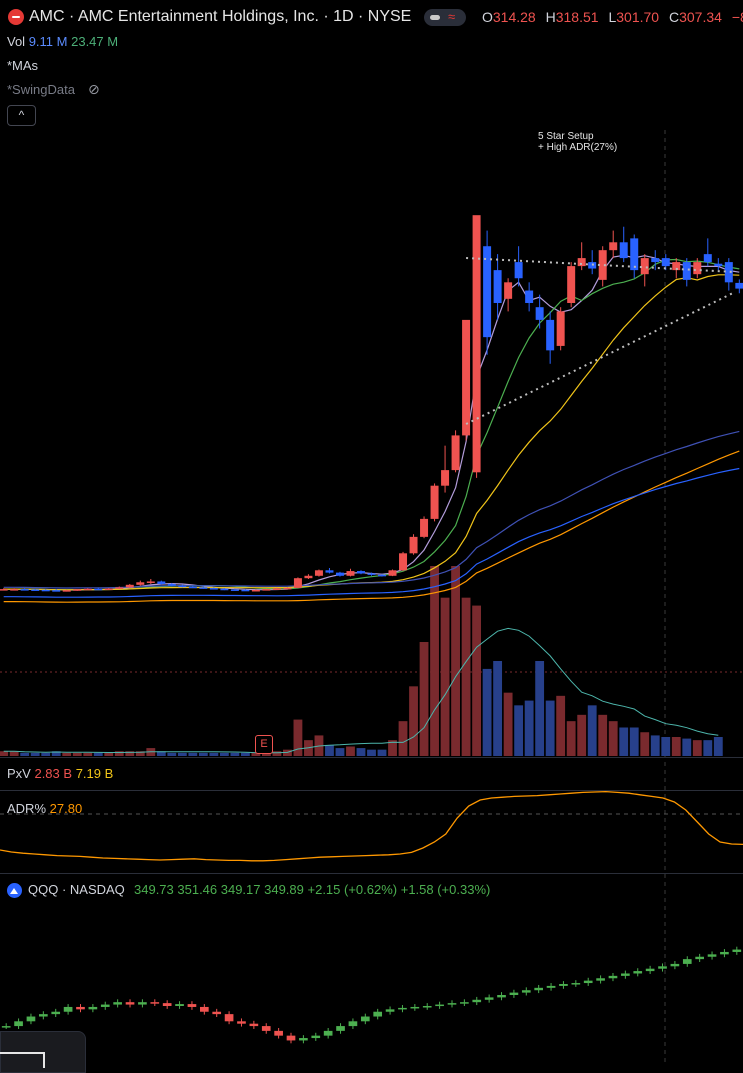 Image resolution: width=743 pixels, height=1073 pixels. I want to click on ohlc-close-key: C, so click(674, 17).